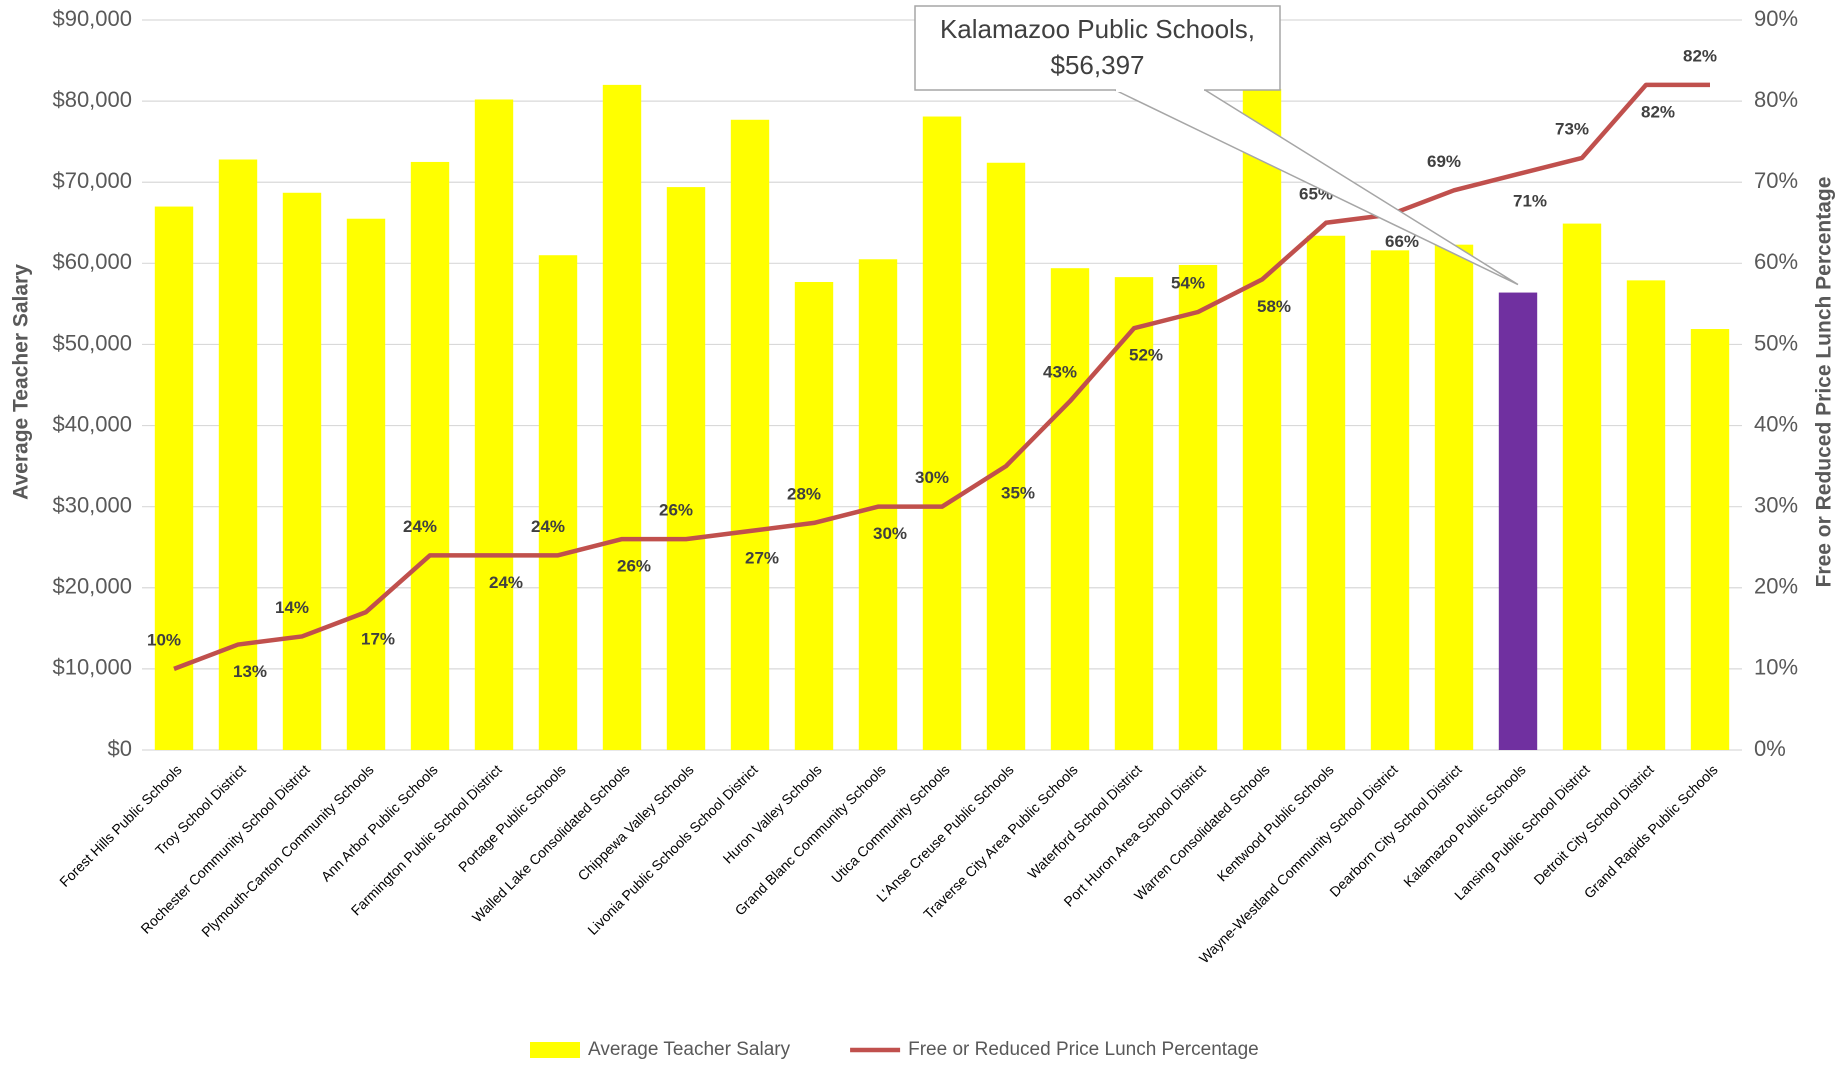  Describe the element at coordinates (92, 261) in the screenshot. I see `y-tick-label: $60,000` at that location.